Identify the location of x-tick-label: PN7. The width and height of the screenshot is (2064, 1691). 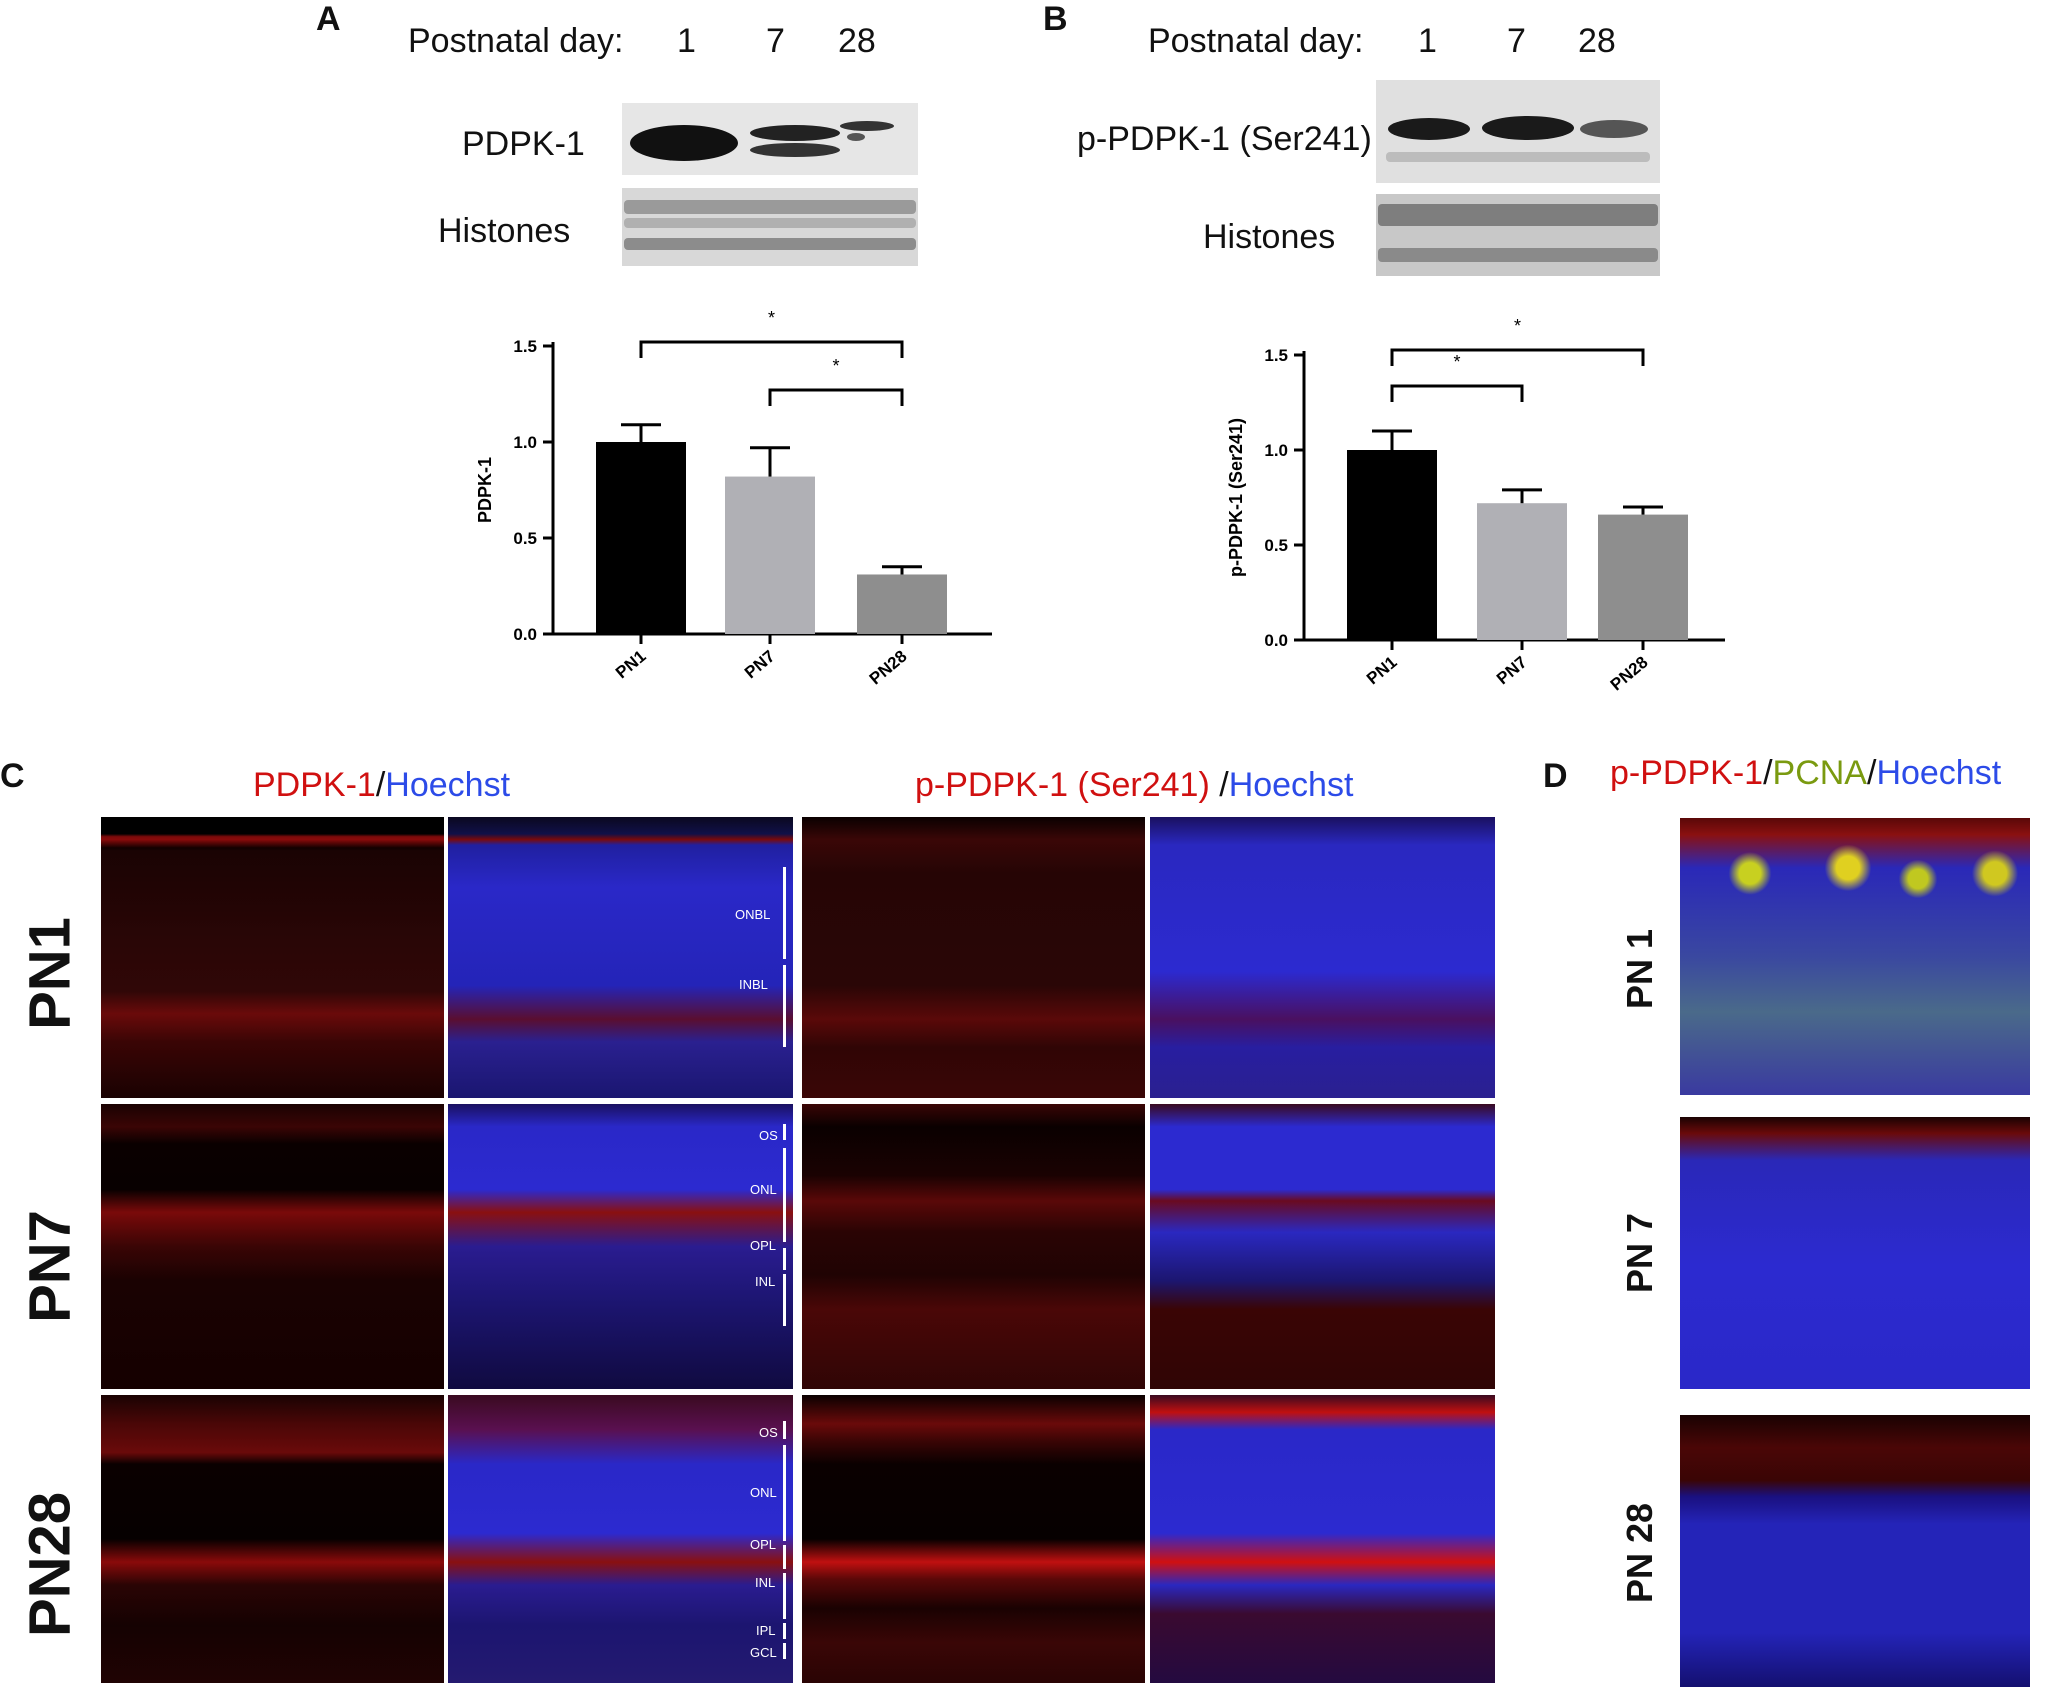
(1512, 671).